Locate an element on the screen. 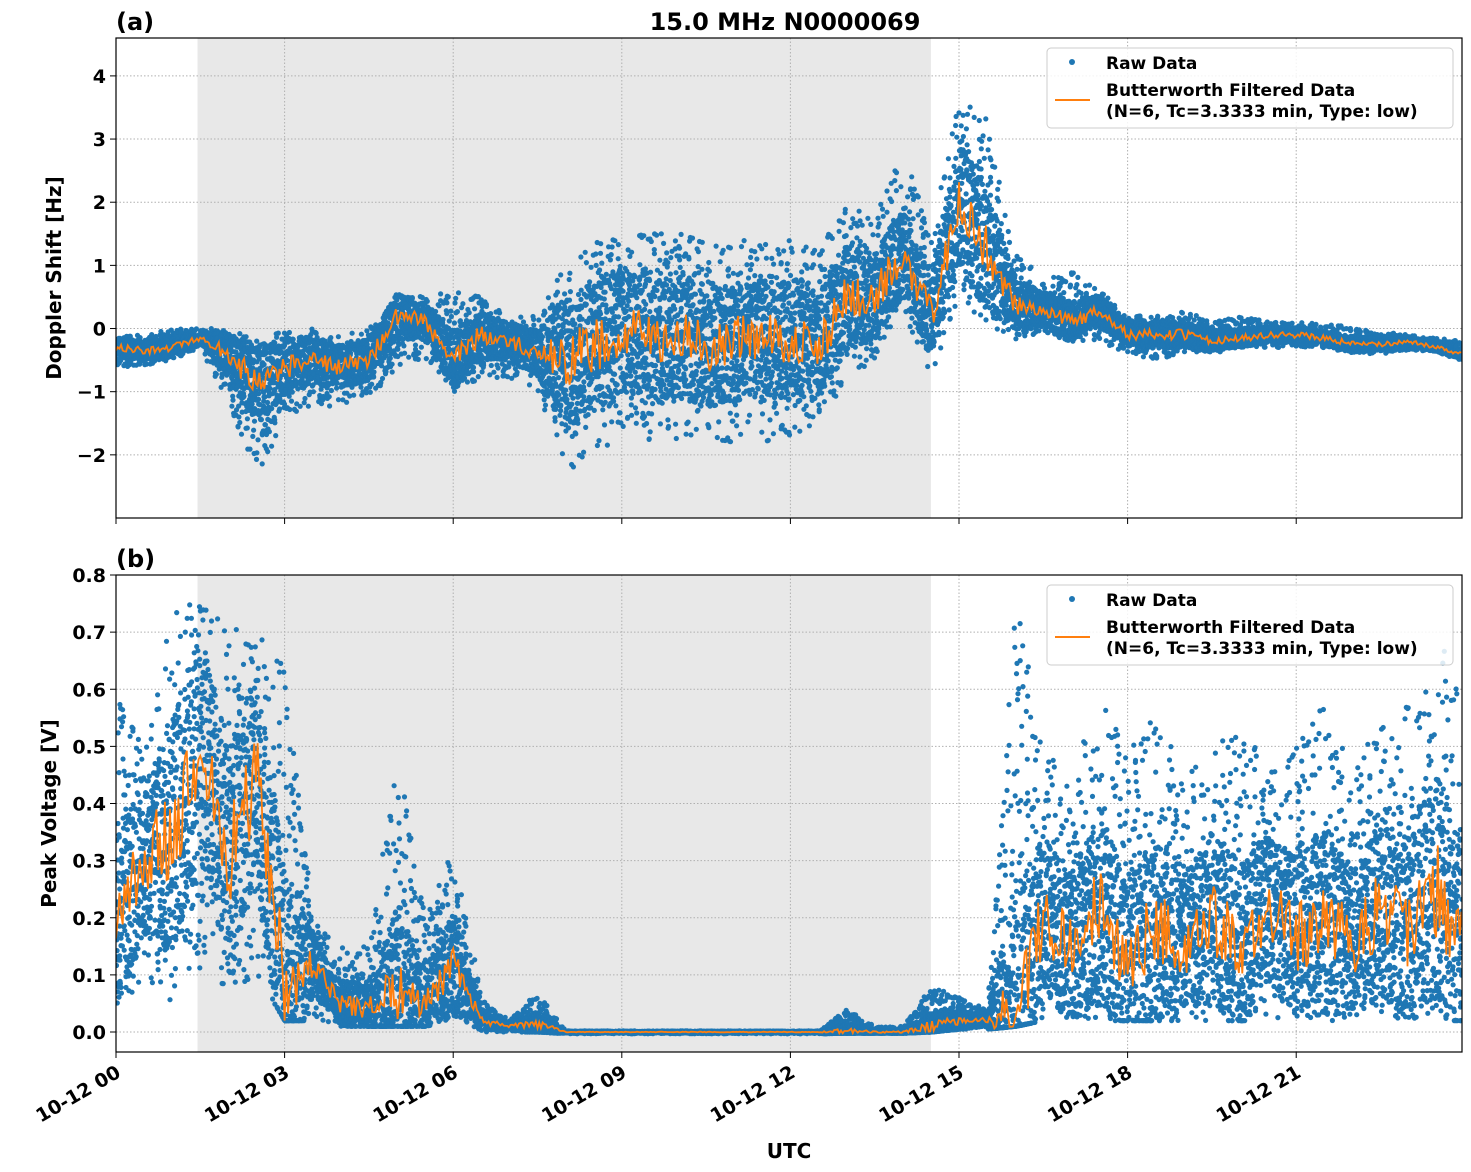 Image resolution: width=1471 pixels, height=1172 pixels. y-tick-label: −1 is located at coordinates (91, 393).